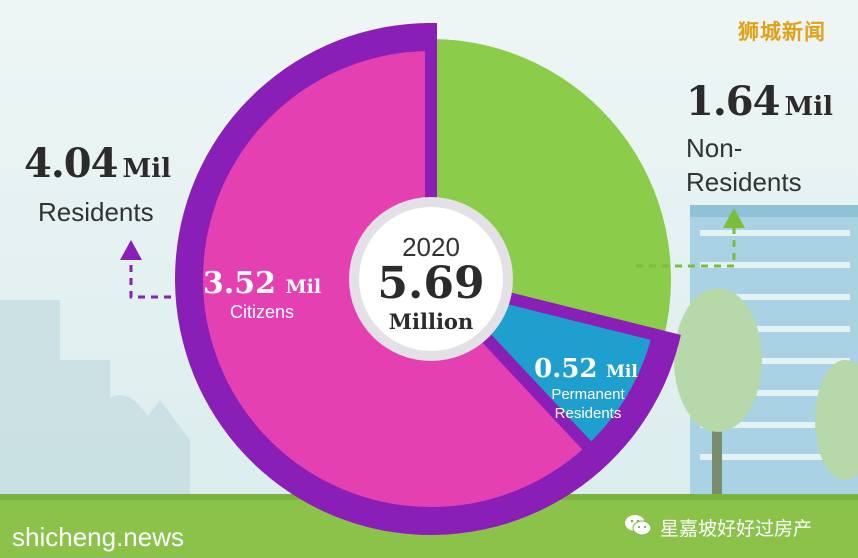 This screenshot has height=558, width=858. What do you see at coordinates (714, 148) in the screenshot?
I see `non-residents-label-line1: Non-` at bounding box center [714, 148].